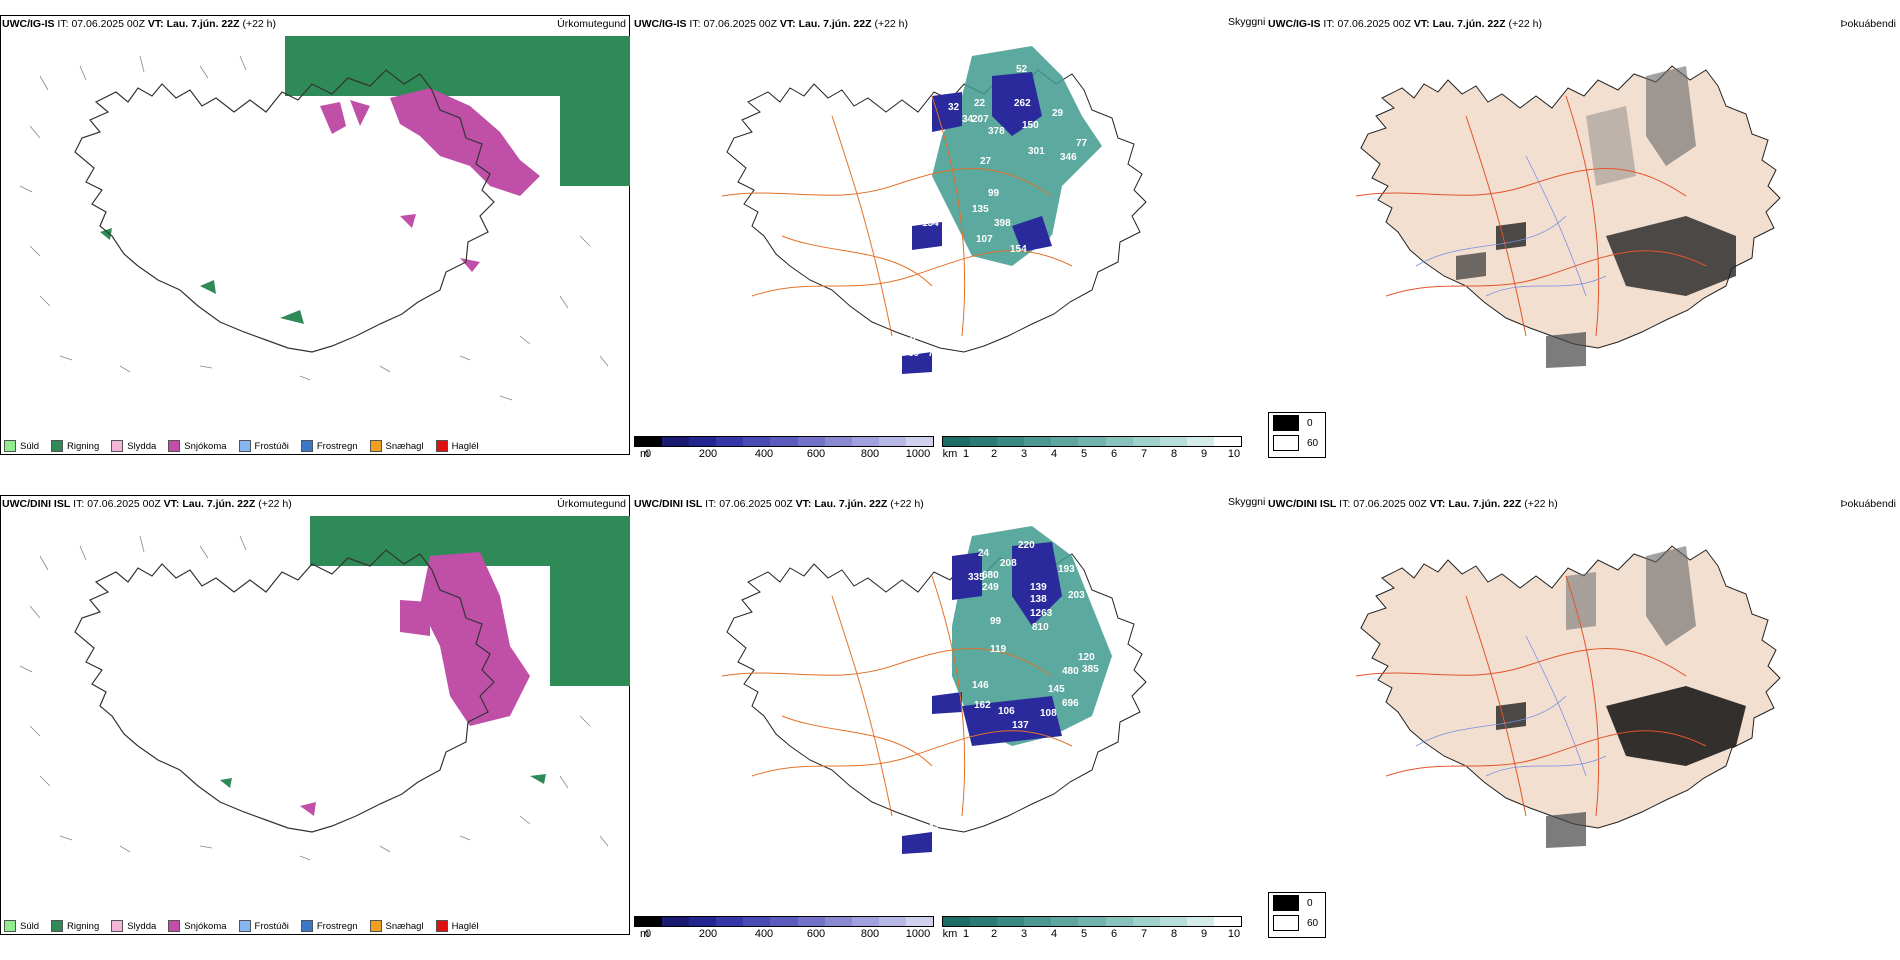  I want to click on svg-text: 22, so click(980, 103).